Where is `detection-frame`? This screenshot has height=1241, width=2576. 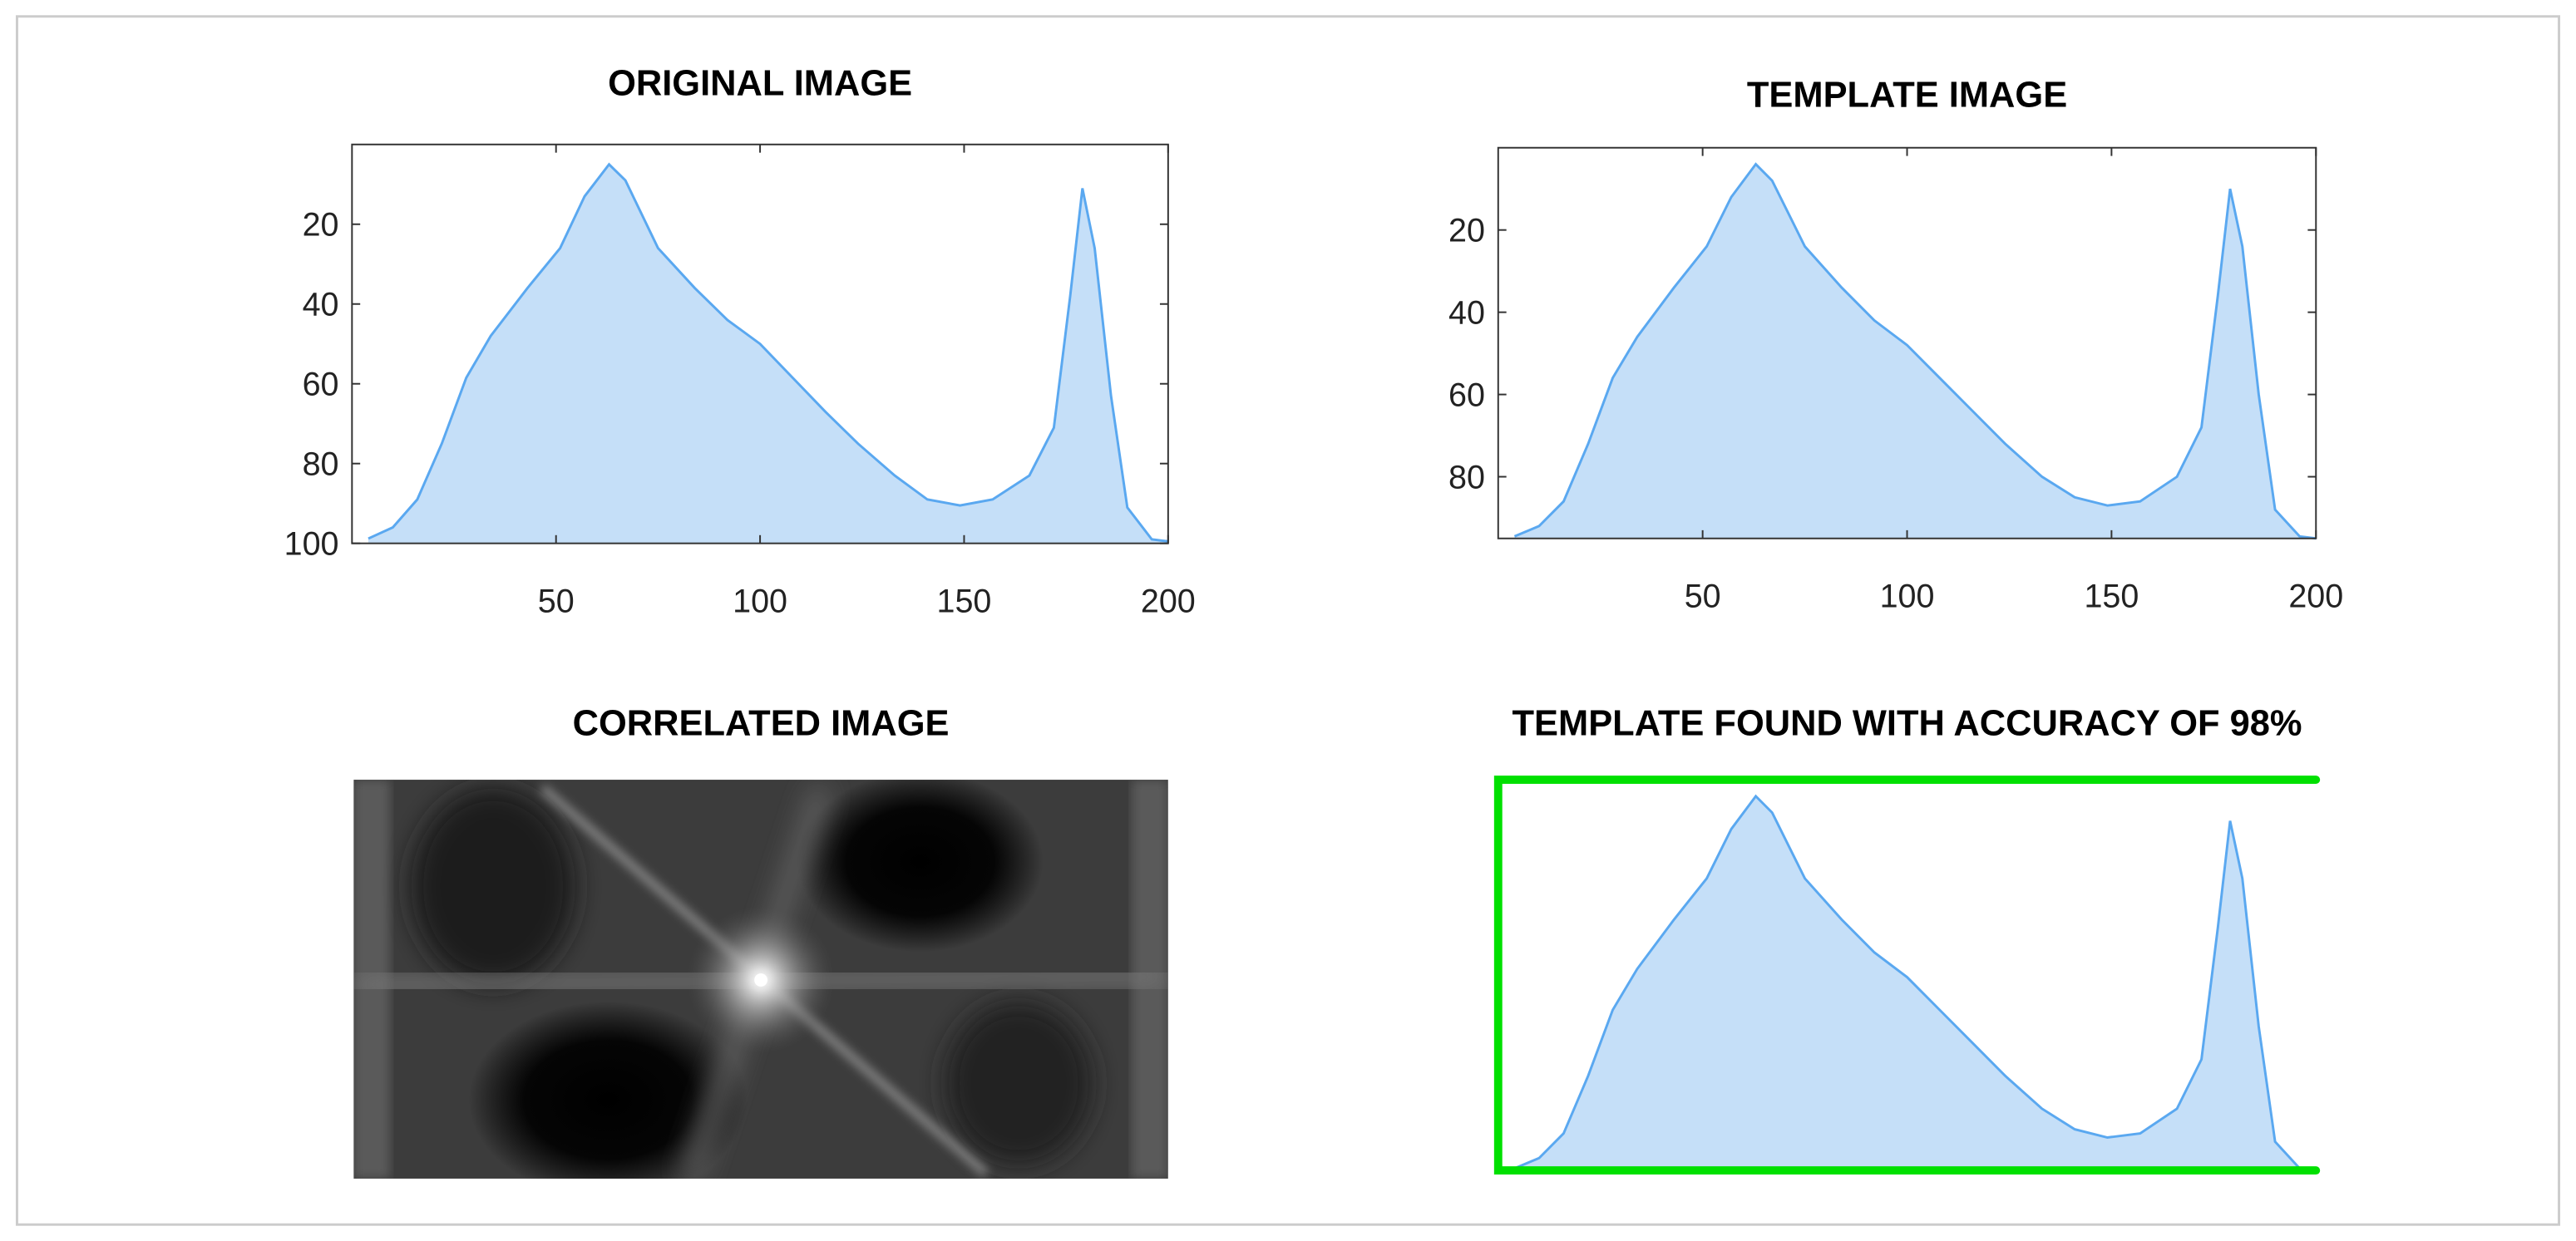
detection-frame is located at coordinates (1907, 975).